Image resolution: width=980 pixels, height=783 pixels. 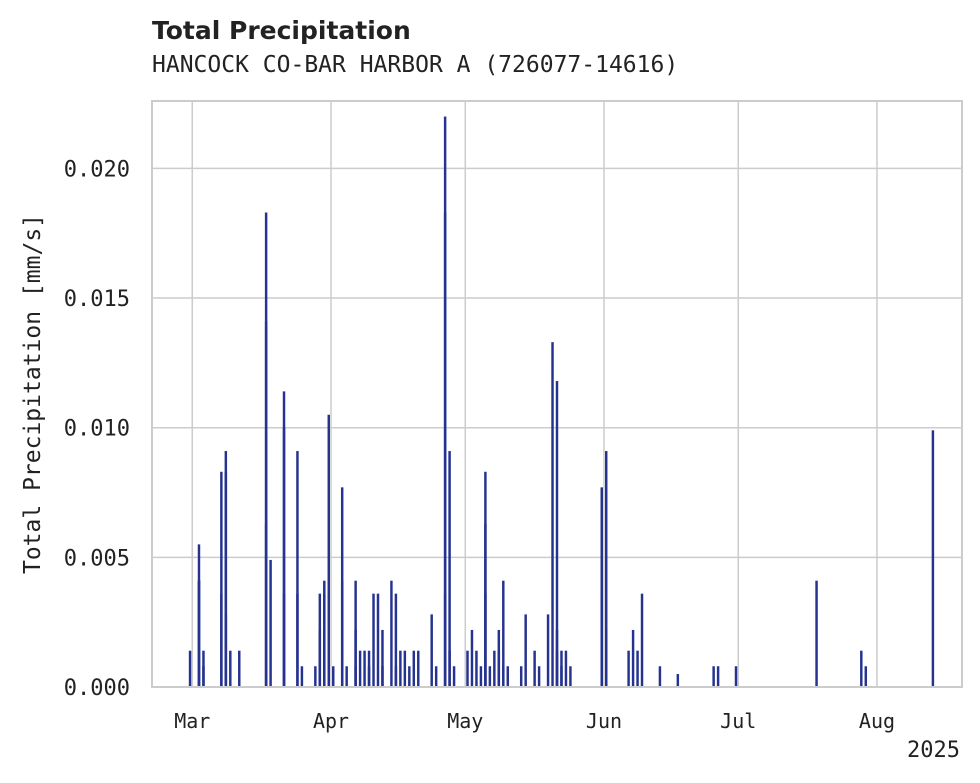 What do you see at coordinates (33, 394) in the screenshot?
I see `y-axis-label: Total Precipitation [mm/s]` at bounding box center [33, 394].